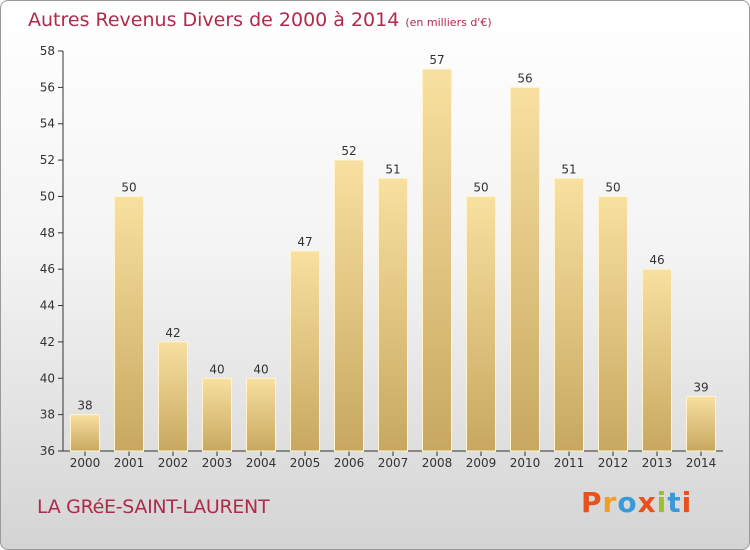 This screenshot has height=550, width=750. What do you see at coordinates (304, 242) in the screenshot?
I see `data-label: 47` at bounding box center [304, 242].